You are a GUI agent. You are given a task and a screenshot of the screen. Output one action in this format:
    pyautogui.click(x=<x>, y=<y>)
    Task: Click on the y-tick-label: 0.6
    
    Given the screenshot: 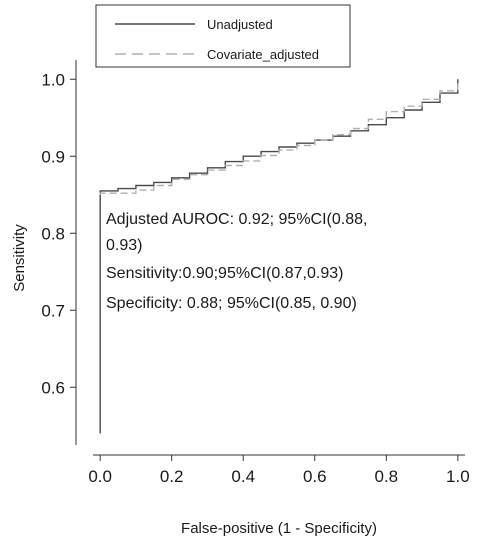 What is the action you would take?
    pyautogui.click(x=53, y=387)
    